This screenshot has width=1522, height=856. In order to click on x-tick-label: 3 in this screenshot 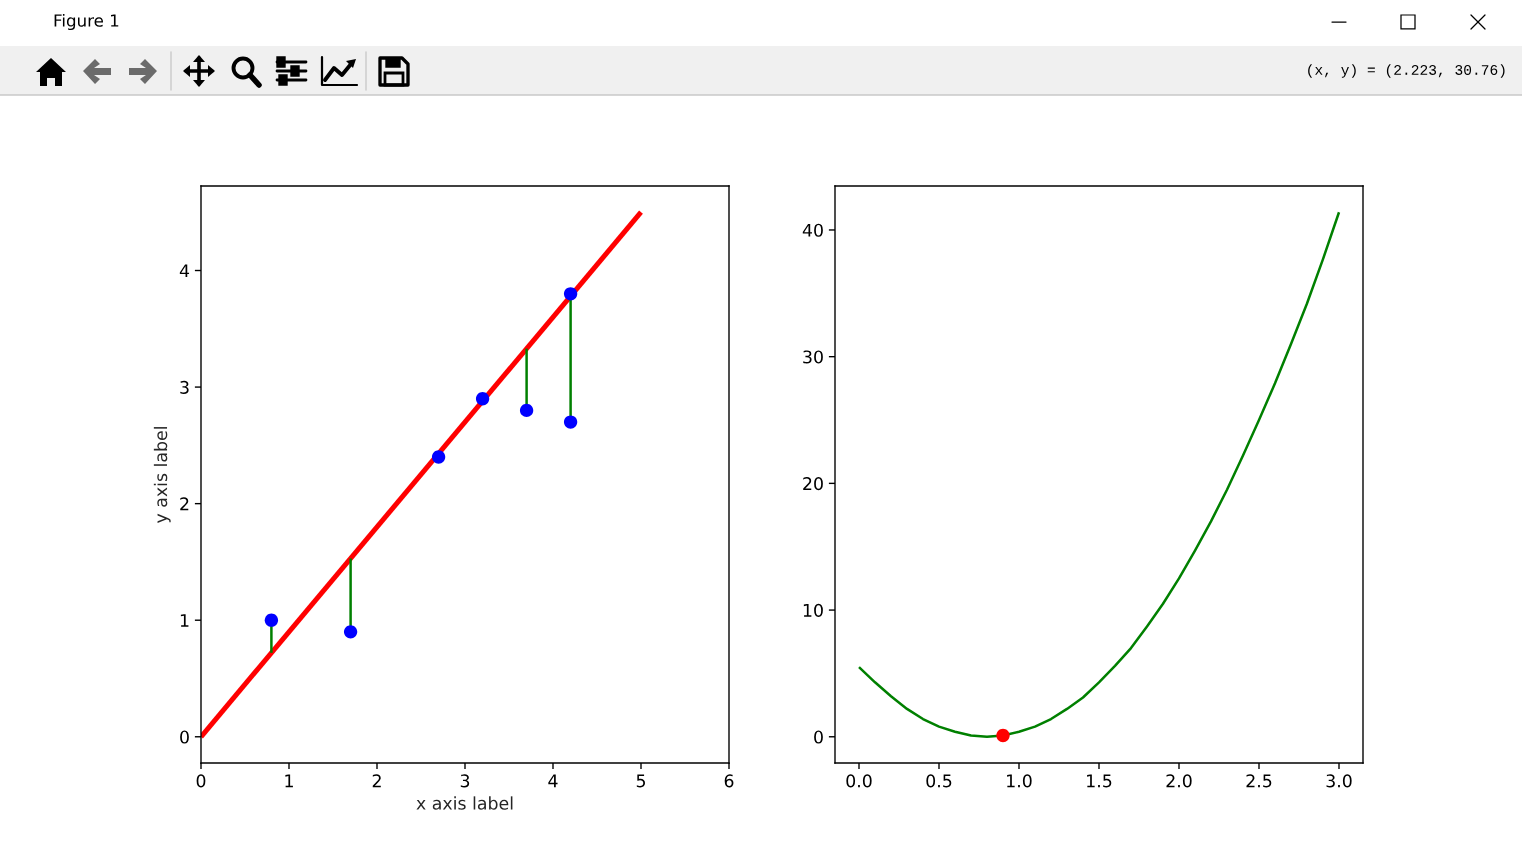, I will do `click(465, 781)`.